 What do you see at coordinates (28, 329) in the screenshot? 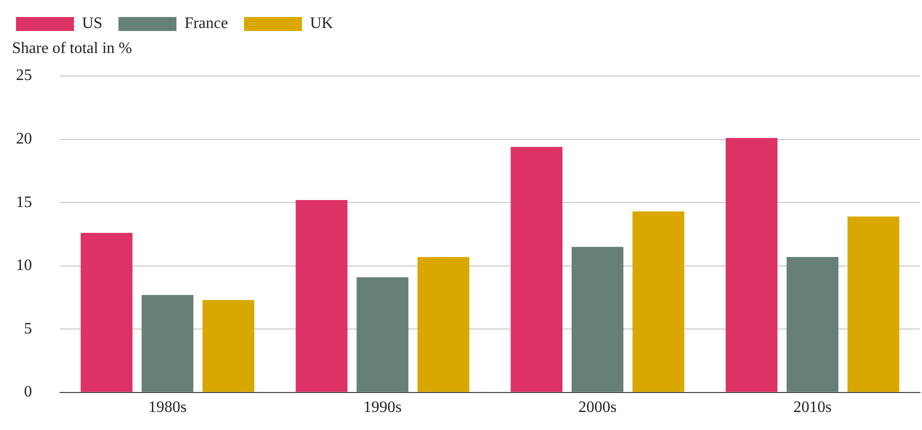
I see `y-tick-label: 5` at bounding box center [28, 329].